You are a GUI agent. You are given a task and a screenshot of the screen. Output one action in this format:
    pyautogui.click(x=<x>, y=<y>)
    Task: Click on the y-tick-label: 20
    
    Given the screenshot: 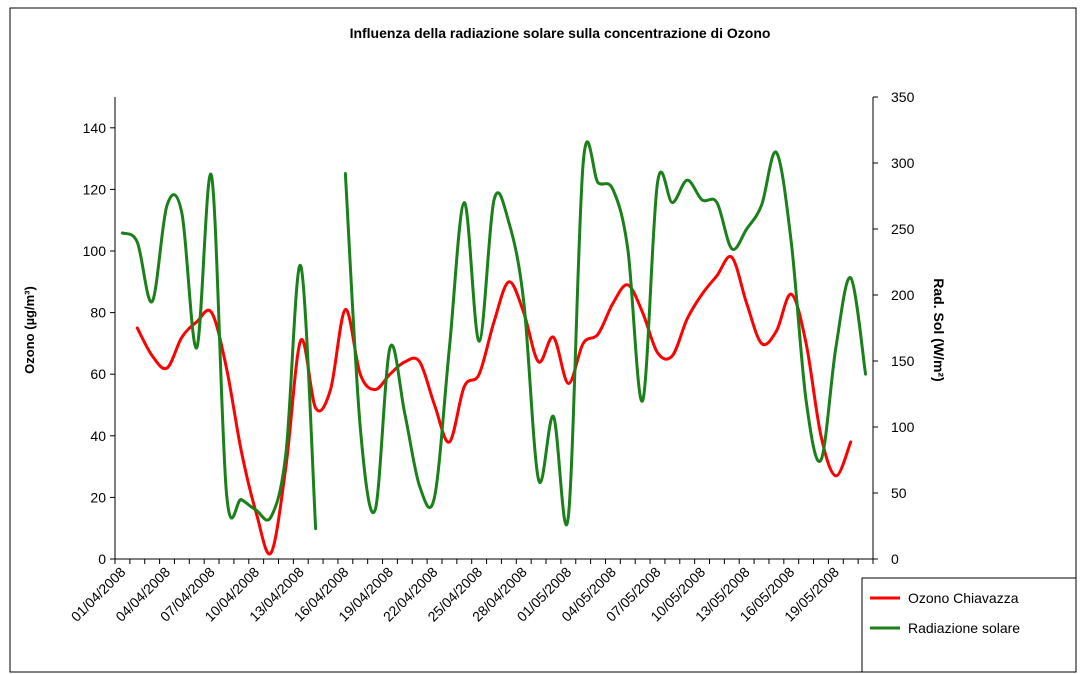 What is the action you would take?
    pyautogui.click(x=98, y=497)
    